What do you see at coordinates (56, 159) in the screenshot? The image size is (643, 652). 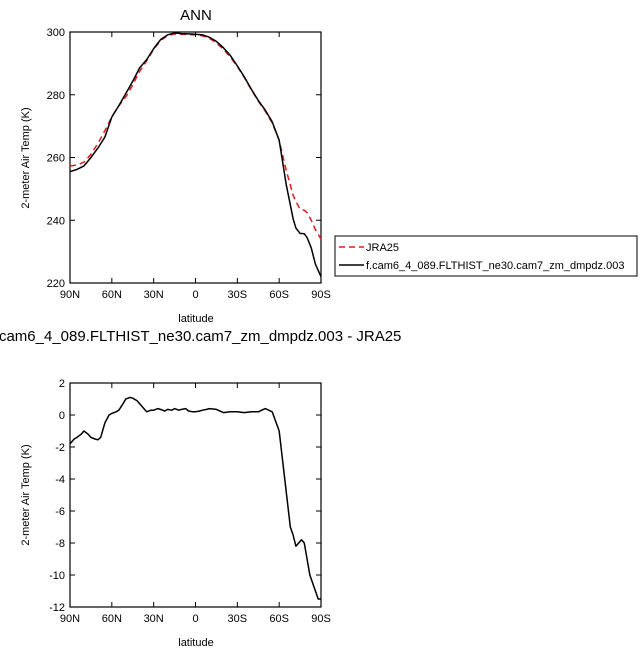 I see `top-y-tick-label: 260` at bounding box center [56, 159].